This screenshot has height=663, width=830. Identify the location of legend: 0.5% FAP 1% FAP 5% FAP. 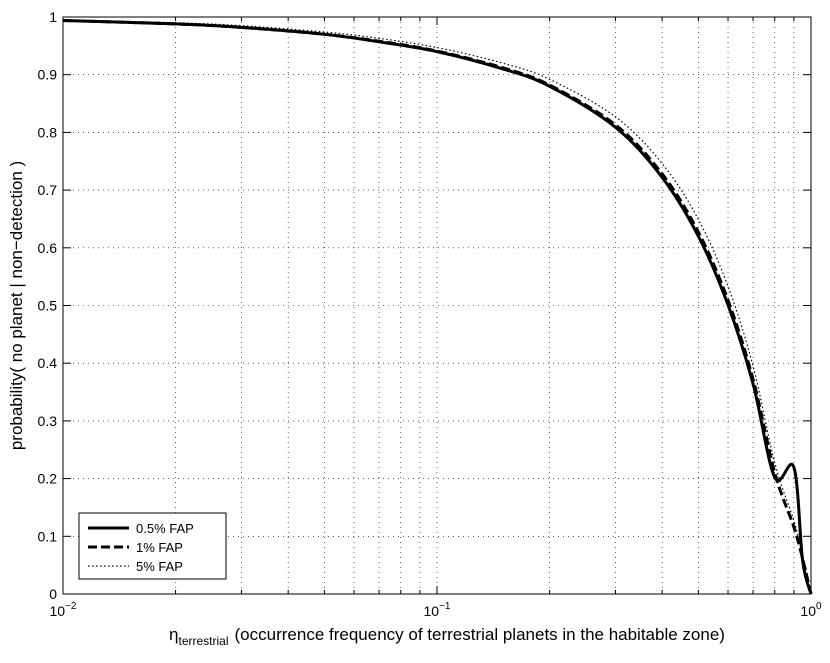
(152, 546).